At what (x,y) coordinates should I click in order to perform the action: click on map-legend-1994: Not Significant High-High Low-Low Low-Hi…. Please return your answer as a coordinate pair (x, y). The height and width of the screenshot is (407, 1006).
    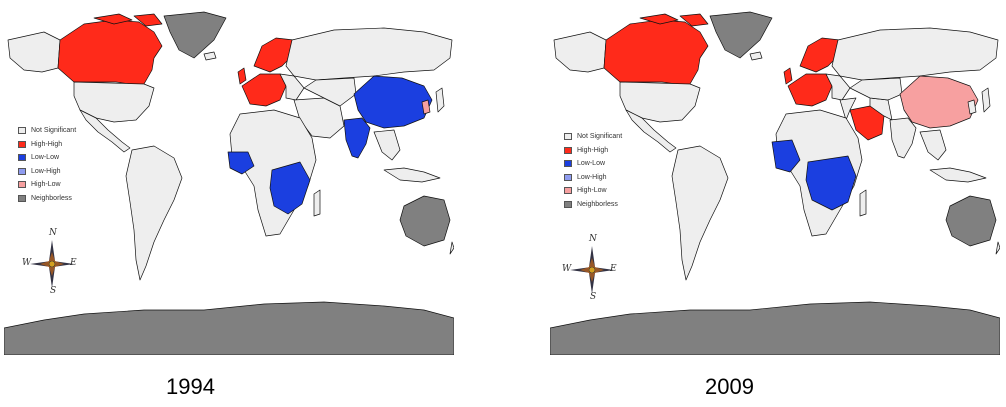
    Looking at the image, I should click on (47, 164).